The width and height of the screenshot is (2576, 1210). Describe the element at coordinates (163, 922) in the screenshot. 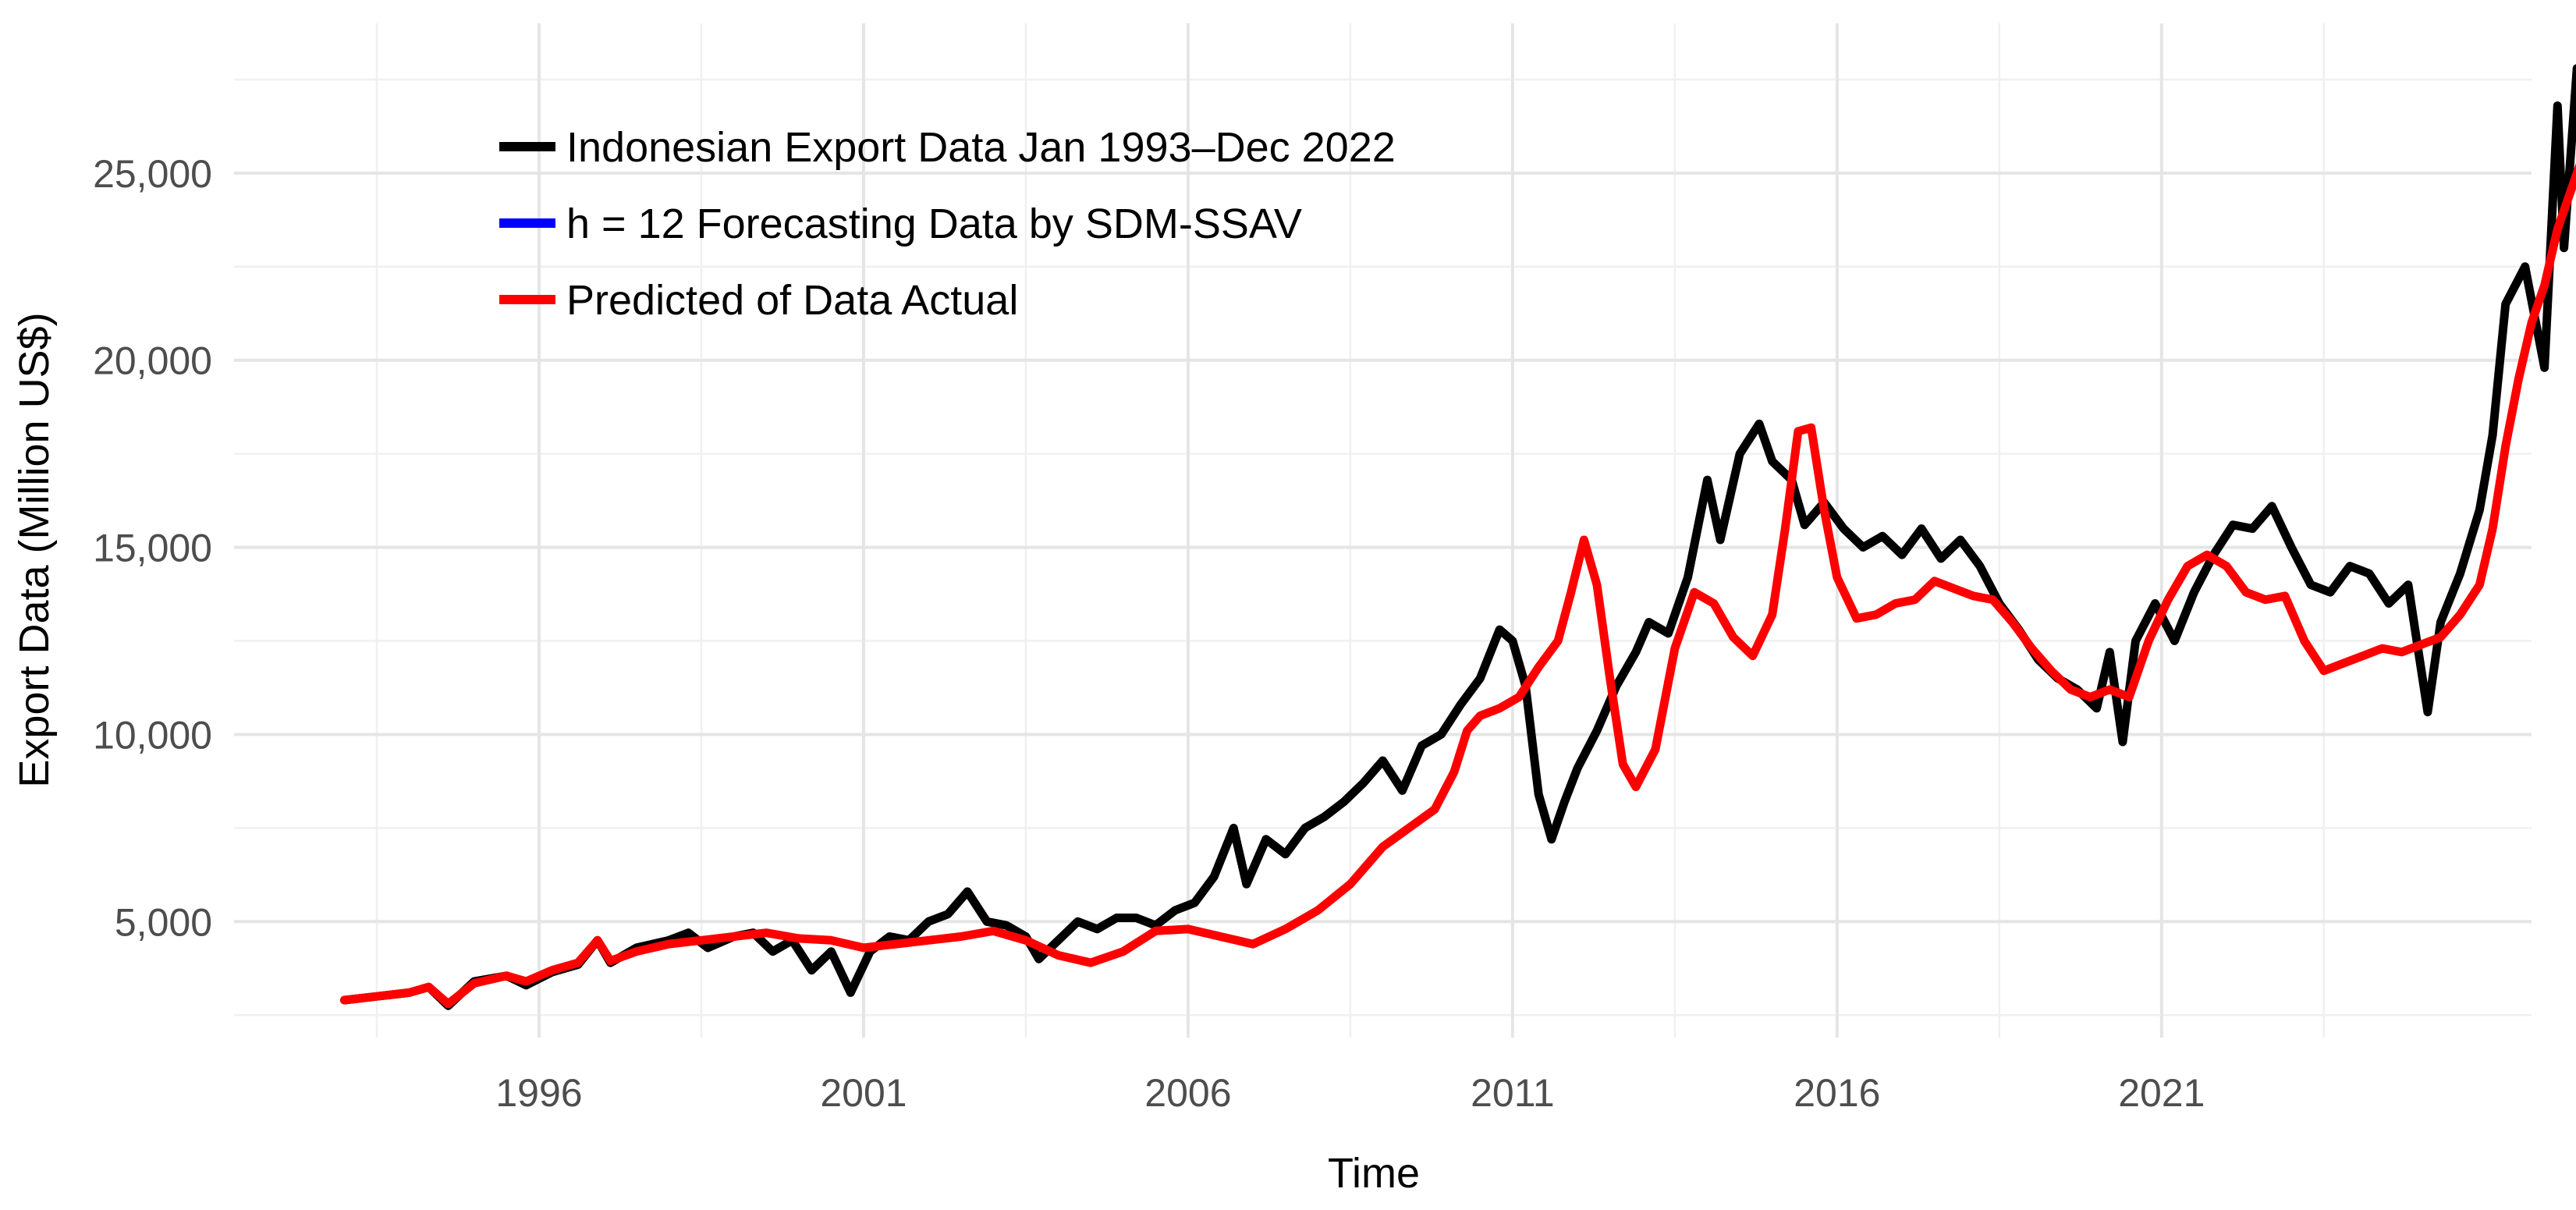

I see `y-tick-label: 5,000` at that location.